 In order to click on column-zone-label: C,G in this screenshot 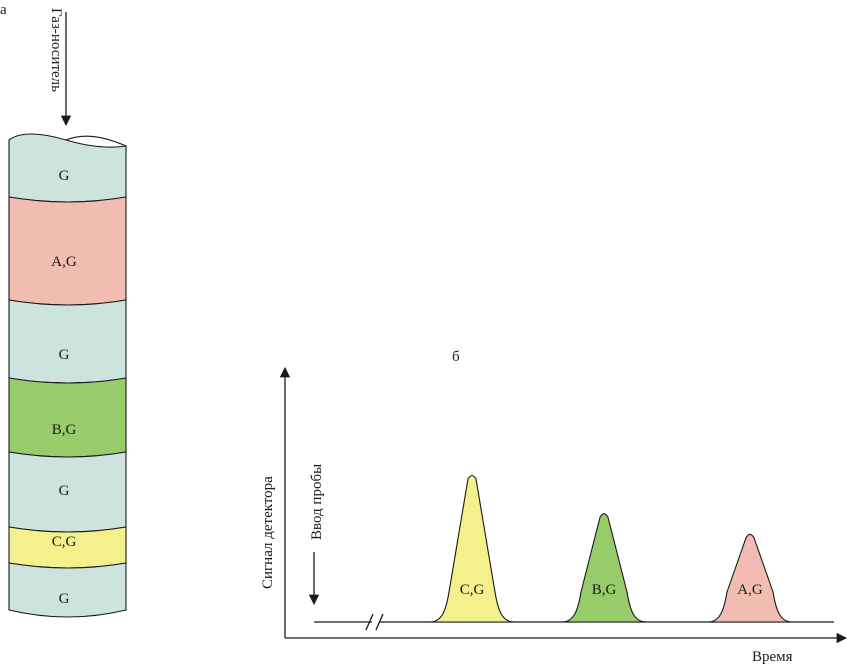, I will do `click(64, 542)`.